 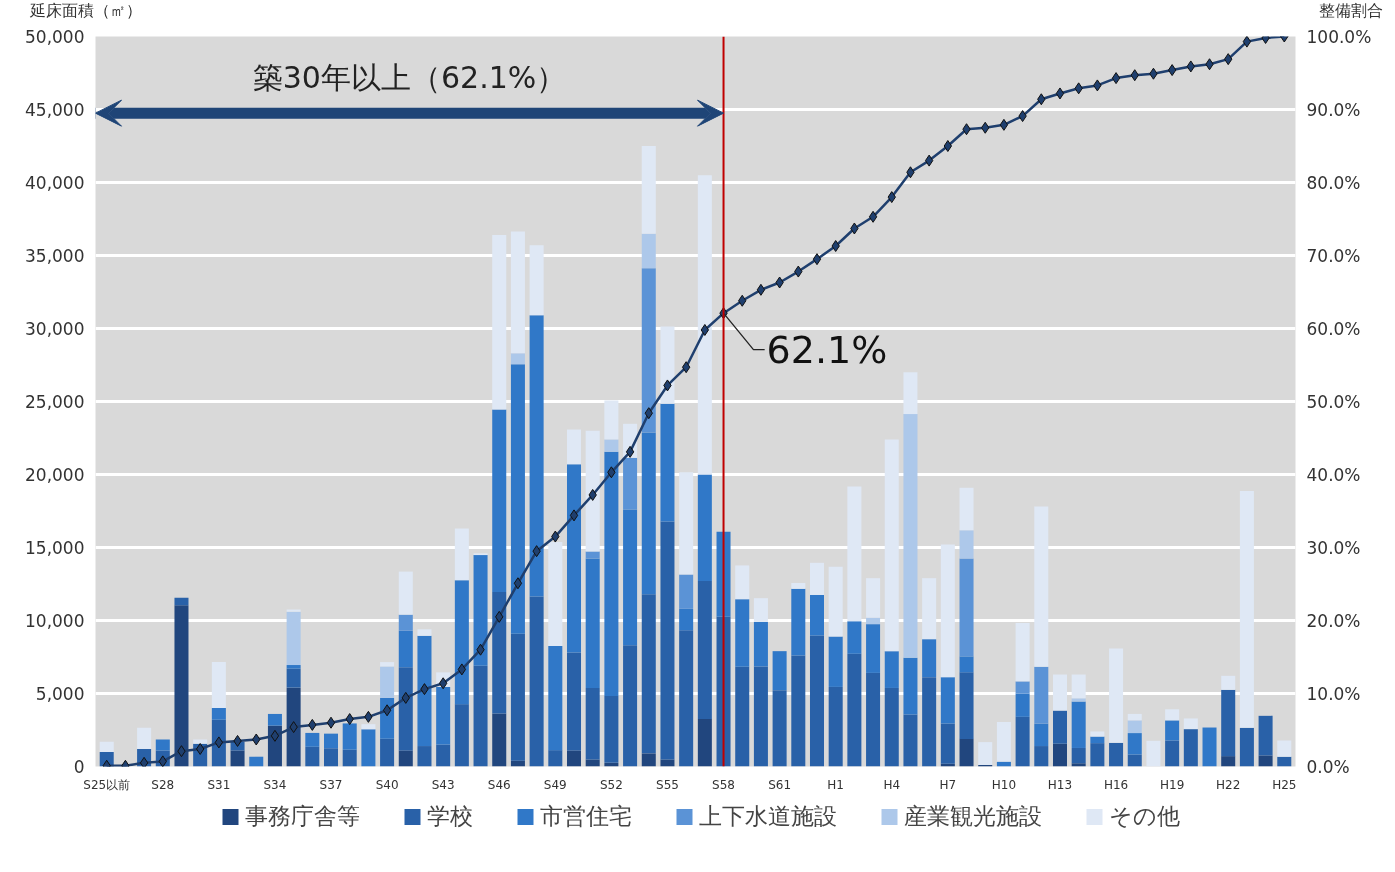 I want to click on annotation: 62.1%, so click(x=827, y=349).